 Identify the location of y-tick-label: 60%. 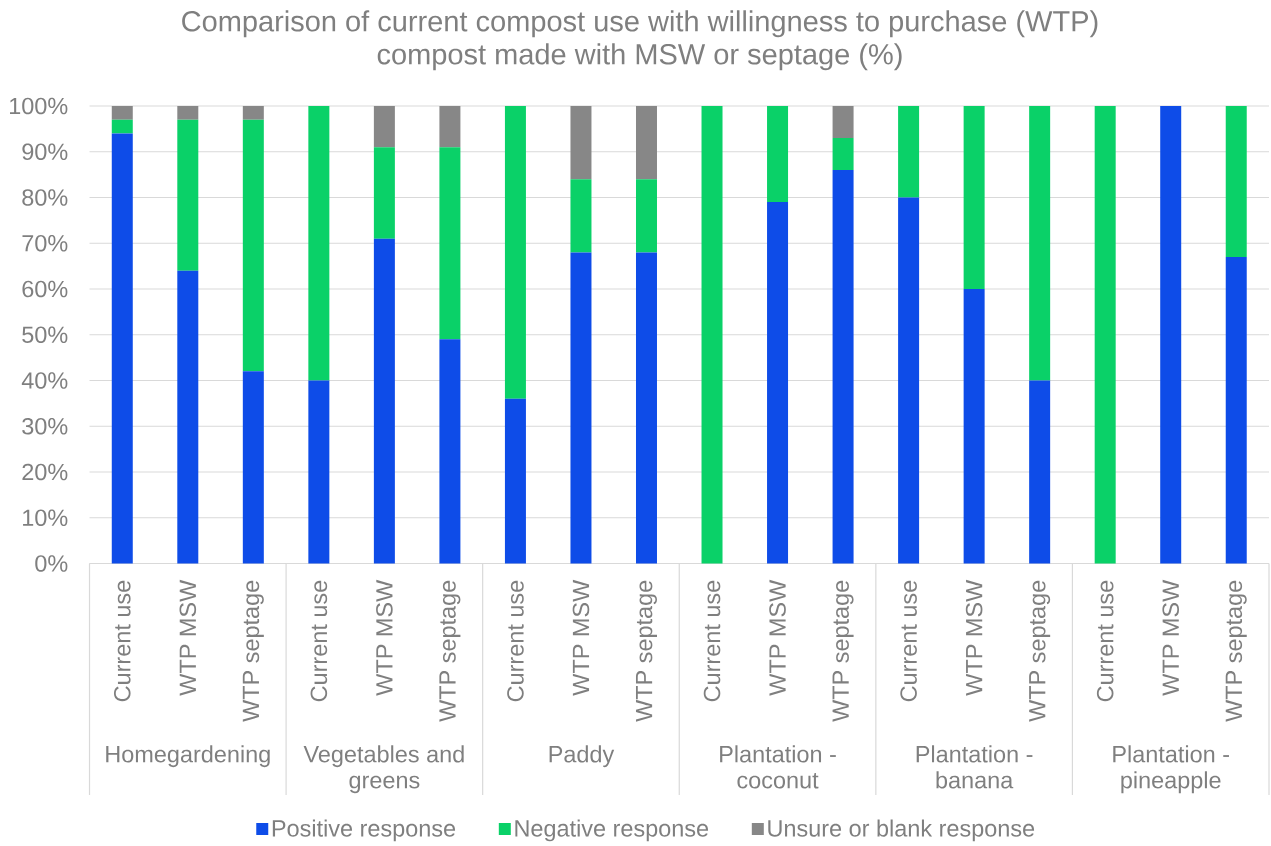
(45, 289).